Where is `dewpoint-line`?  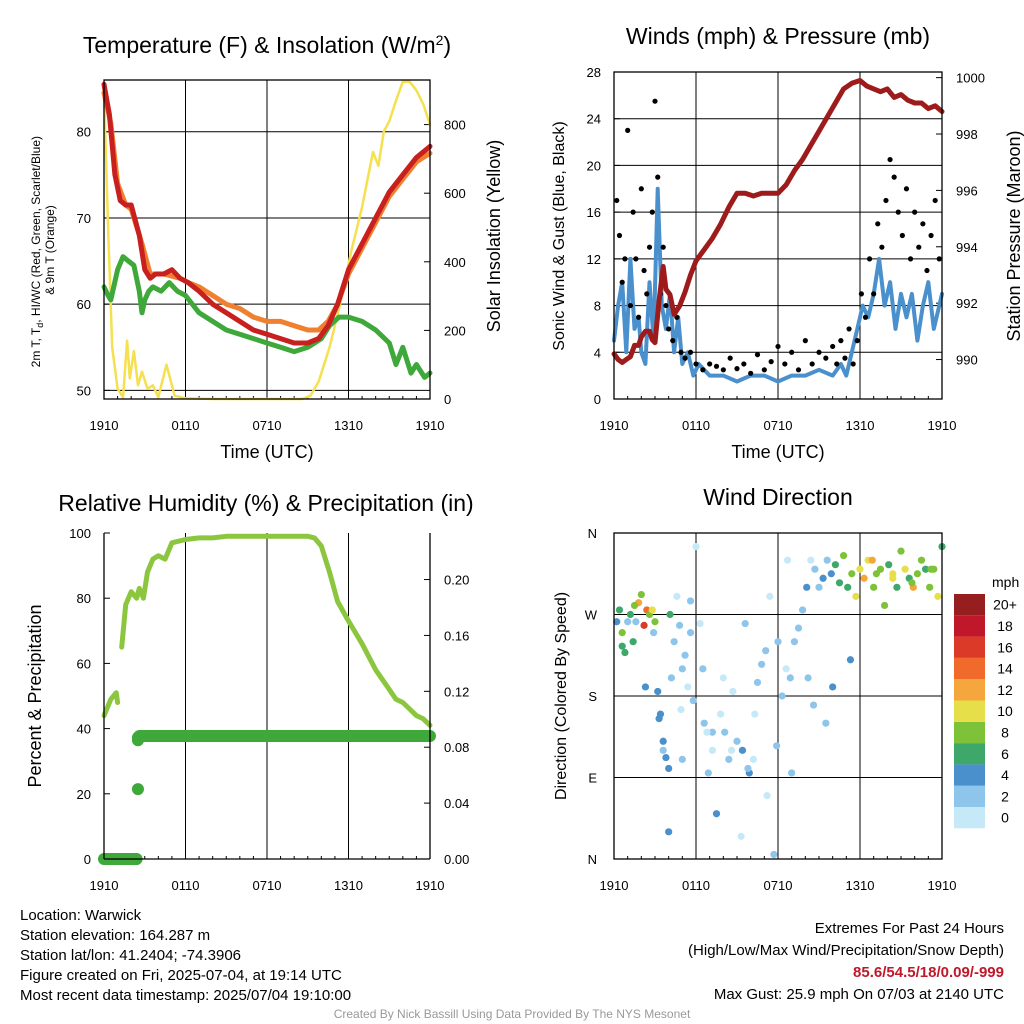 dewpoint-line is located at coordinates (267, 317).